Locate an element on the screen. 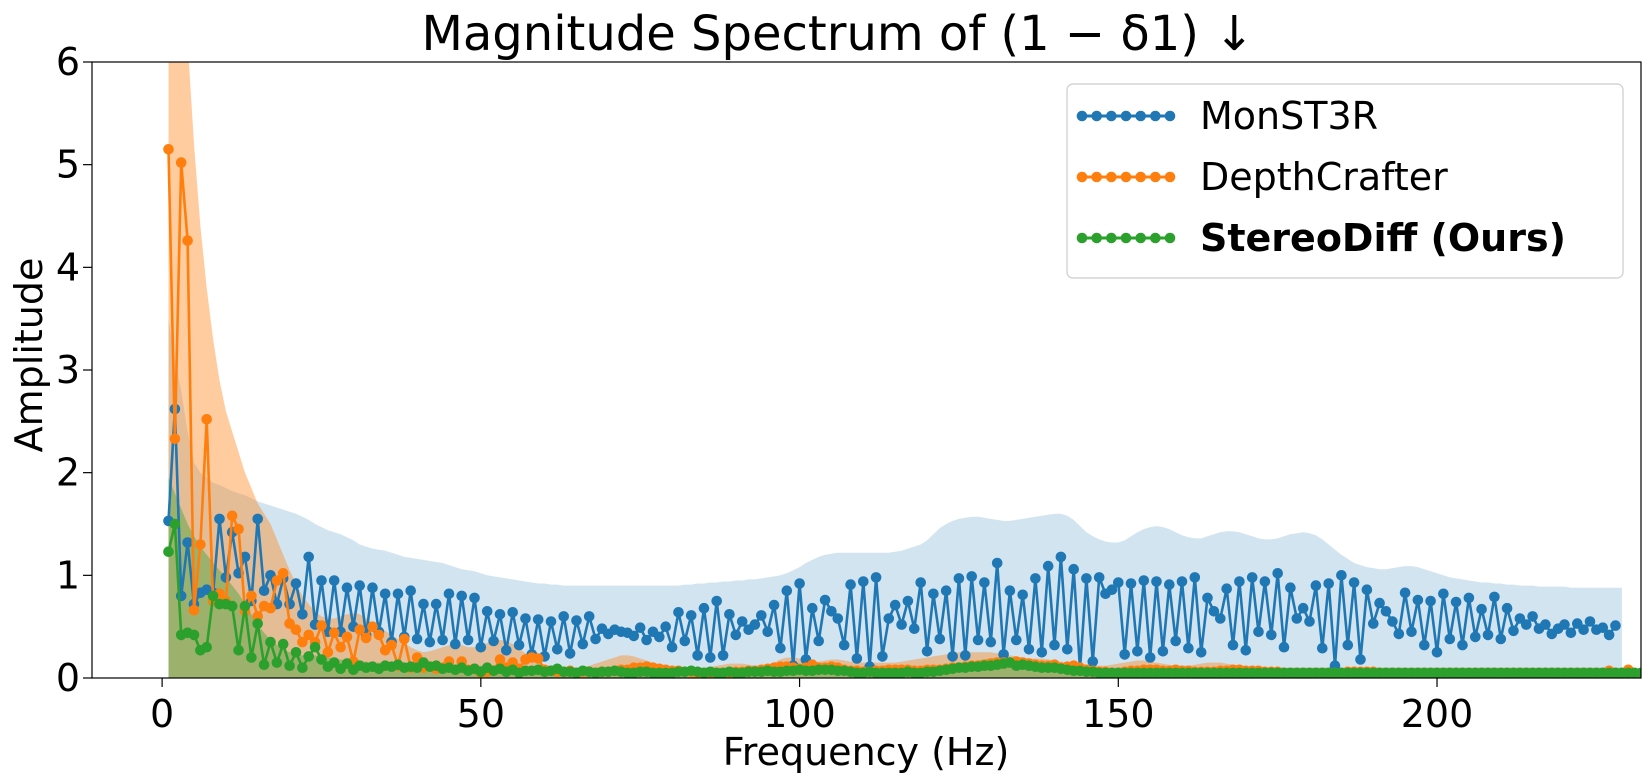 Image resolution: width=1651 pixels, height=783 pixels. y-tick-label: 6 is located at coordinates (68, 62).